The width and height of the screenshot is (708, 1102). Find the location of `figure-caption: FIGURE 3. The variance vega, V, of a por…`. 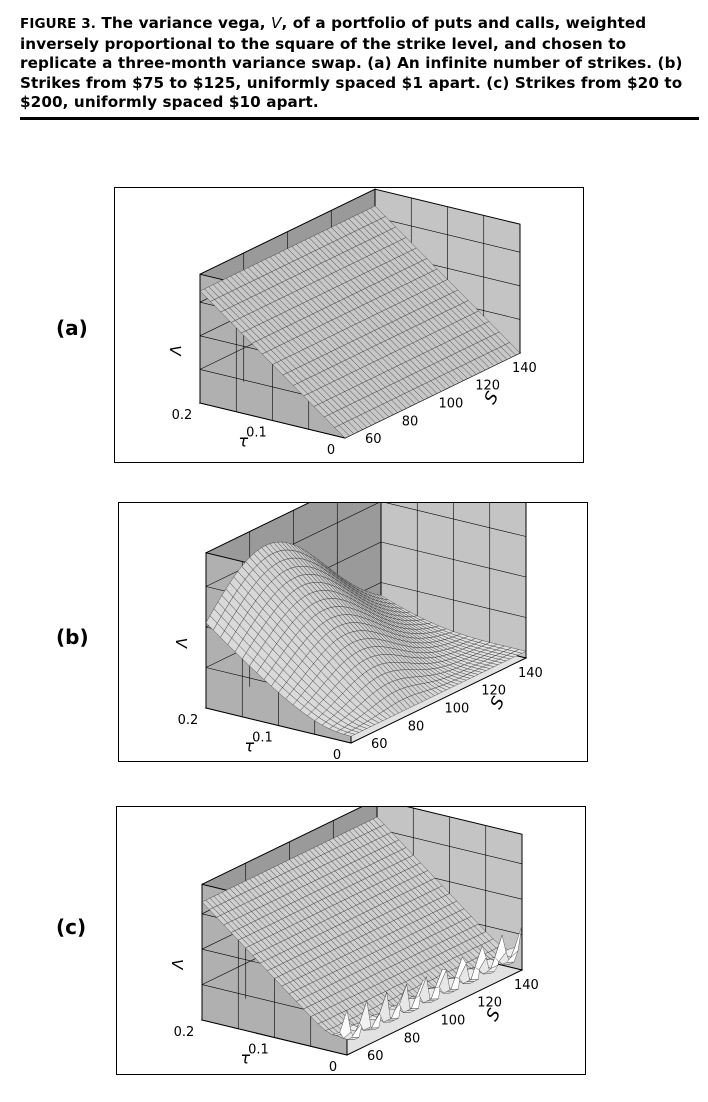

figure-caption: FIGURE 3. The variance vega, V, of a por… is located at coordinates (360, 63).